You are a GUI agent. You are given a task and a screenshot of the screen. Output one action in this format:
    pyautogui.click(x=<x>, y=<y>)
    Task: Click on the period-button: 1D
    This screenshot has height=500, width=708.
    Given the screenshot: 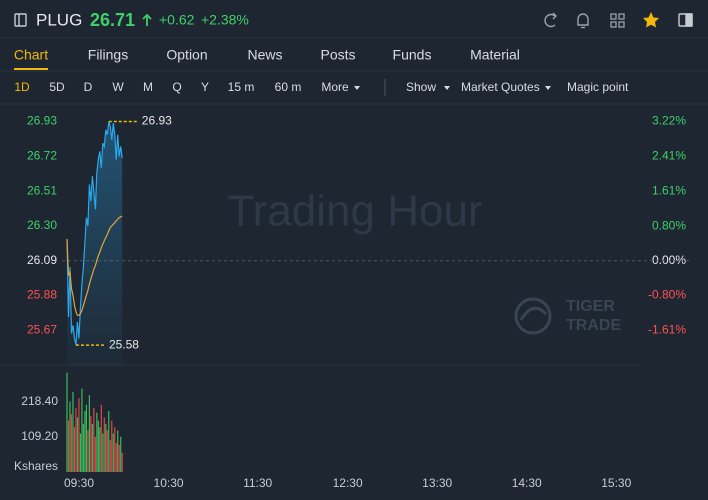 What is the action you would take?
    pyautogui.click(x=22, y=87)
    